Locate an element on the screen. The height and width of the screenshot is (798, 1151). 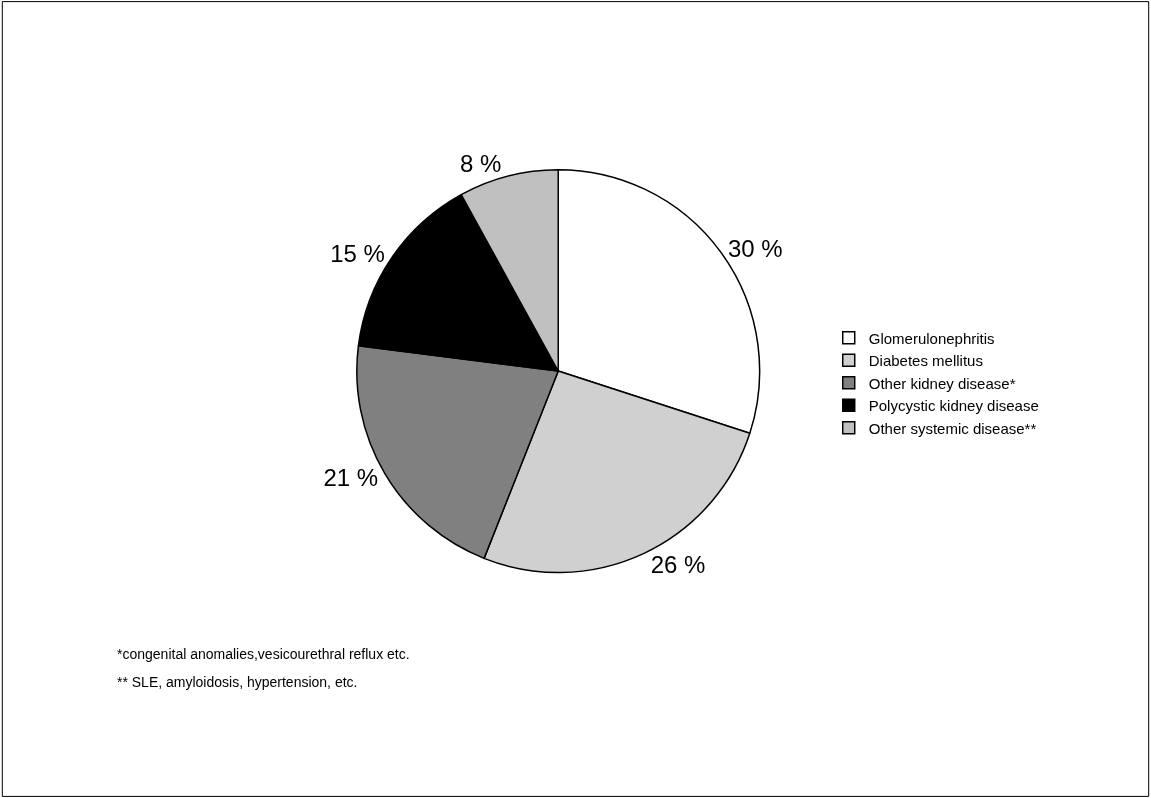
data-label: 8 % is located at coordinates (481, 163).